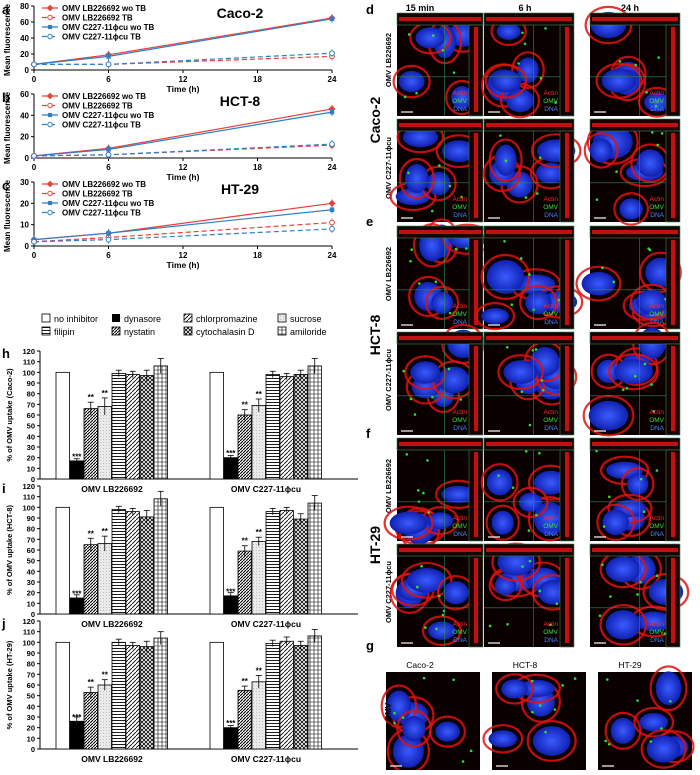 This screenshot has width=700, height=775. What do you see at coordinates (657, 93) in the screenshot?
I see `channel-label-actin: Actin` at bounding box center [657, 93].